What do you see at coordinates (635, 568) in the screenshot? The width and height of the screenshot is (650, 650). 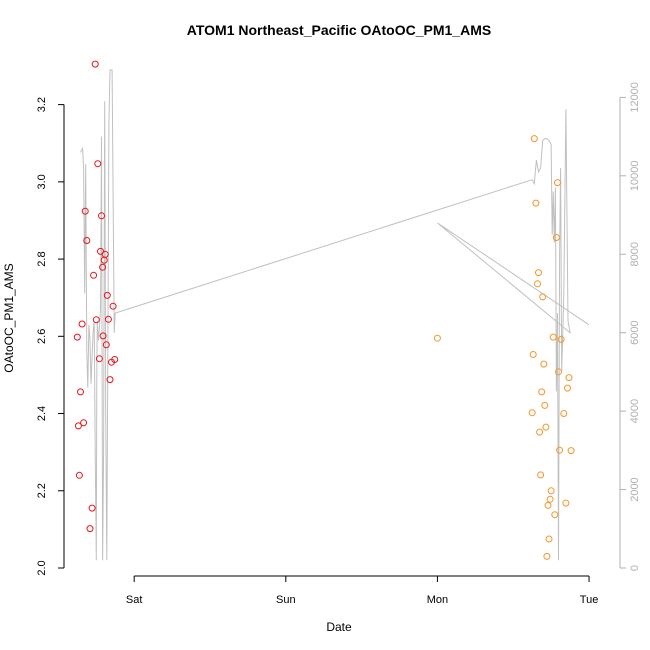 I see `y2-tick-label-0: 0` at bounding box center [635, 568].